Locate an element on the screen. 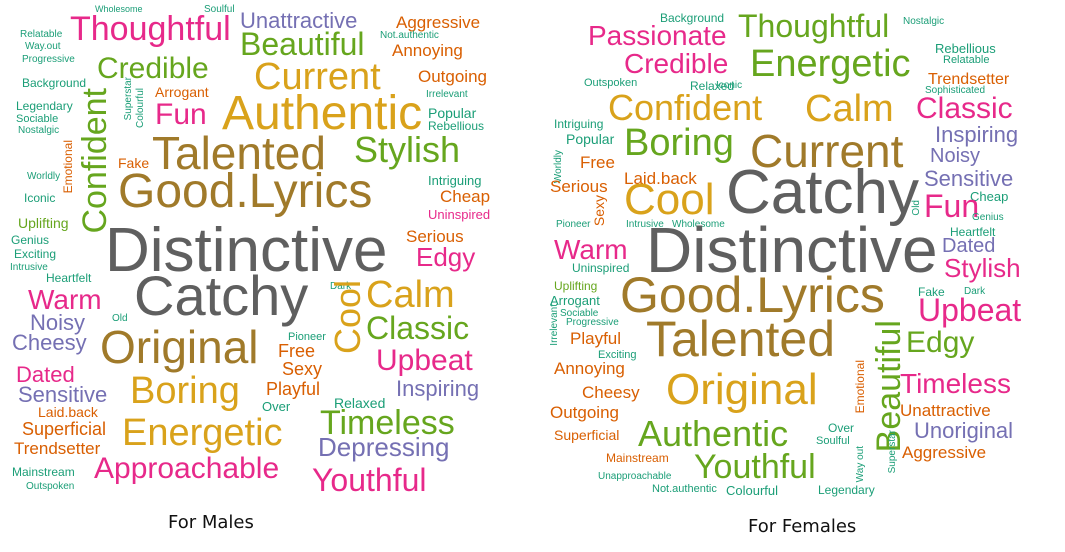  female-word-intrusive: Intrusive is located at coordinates (645, 224).